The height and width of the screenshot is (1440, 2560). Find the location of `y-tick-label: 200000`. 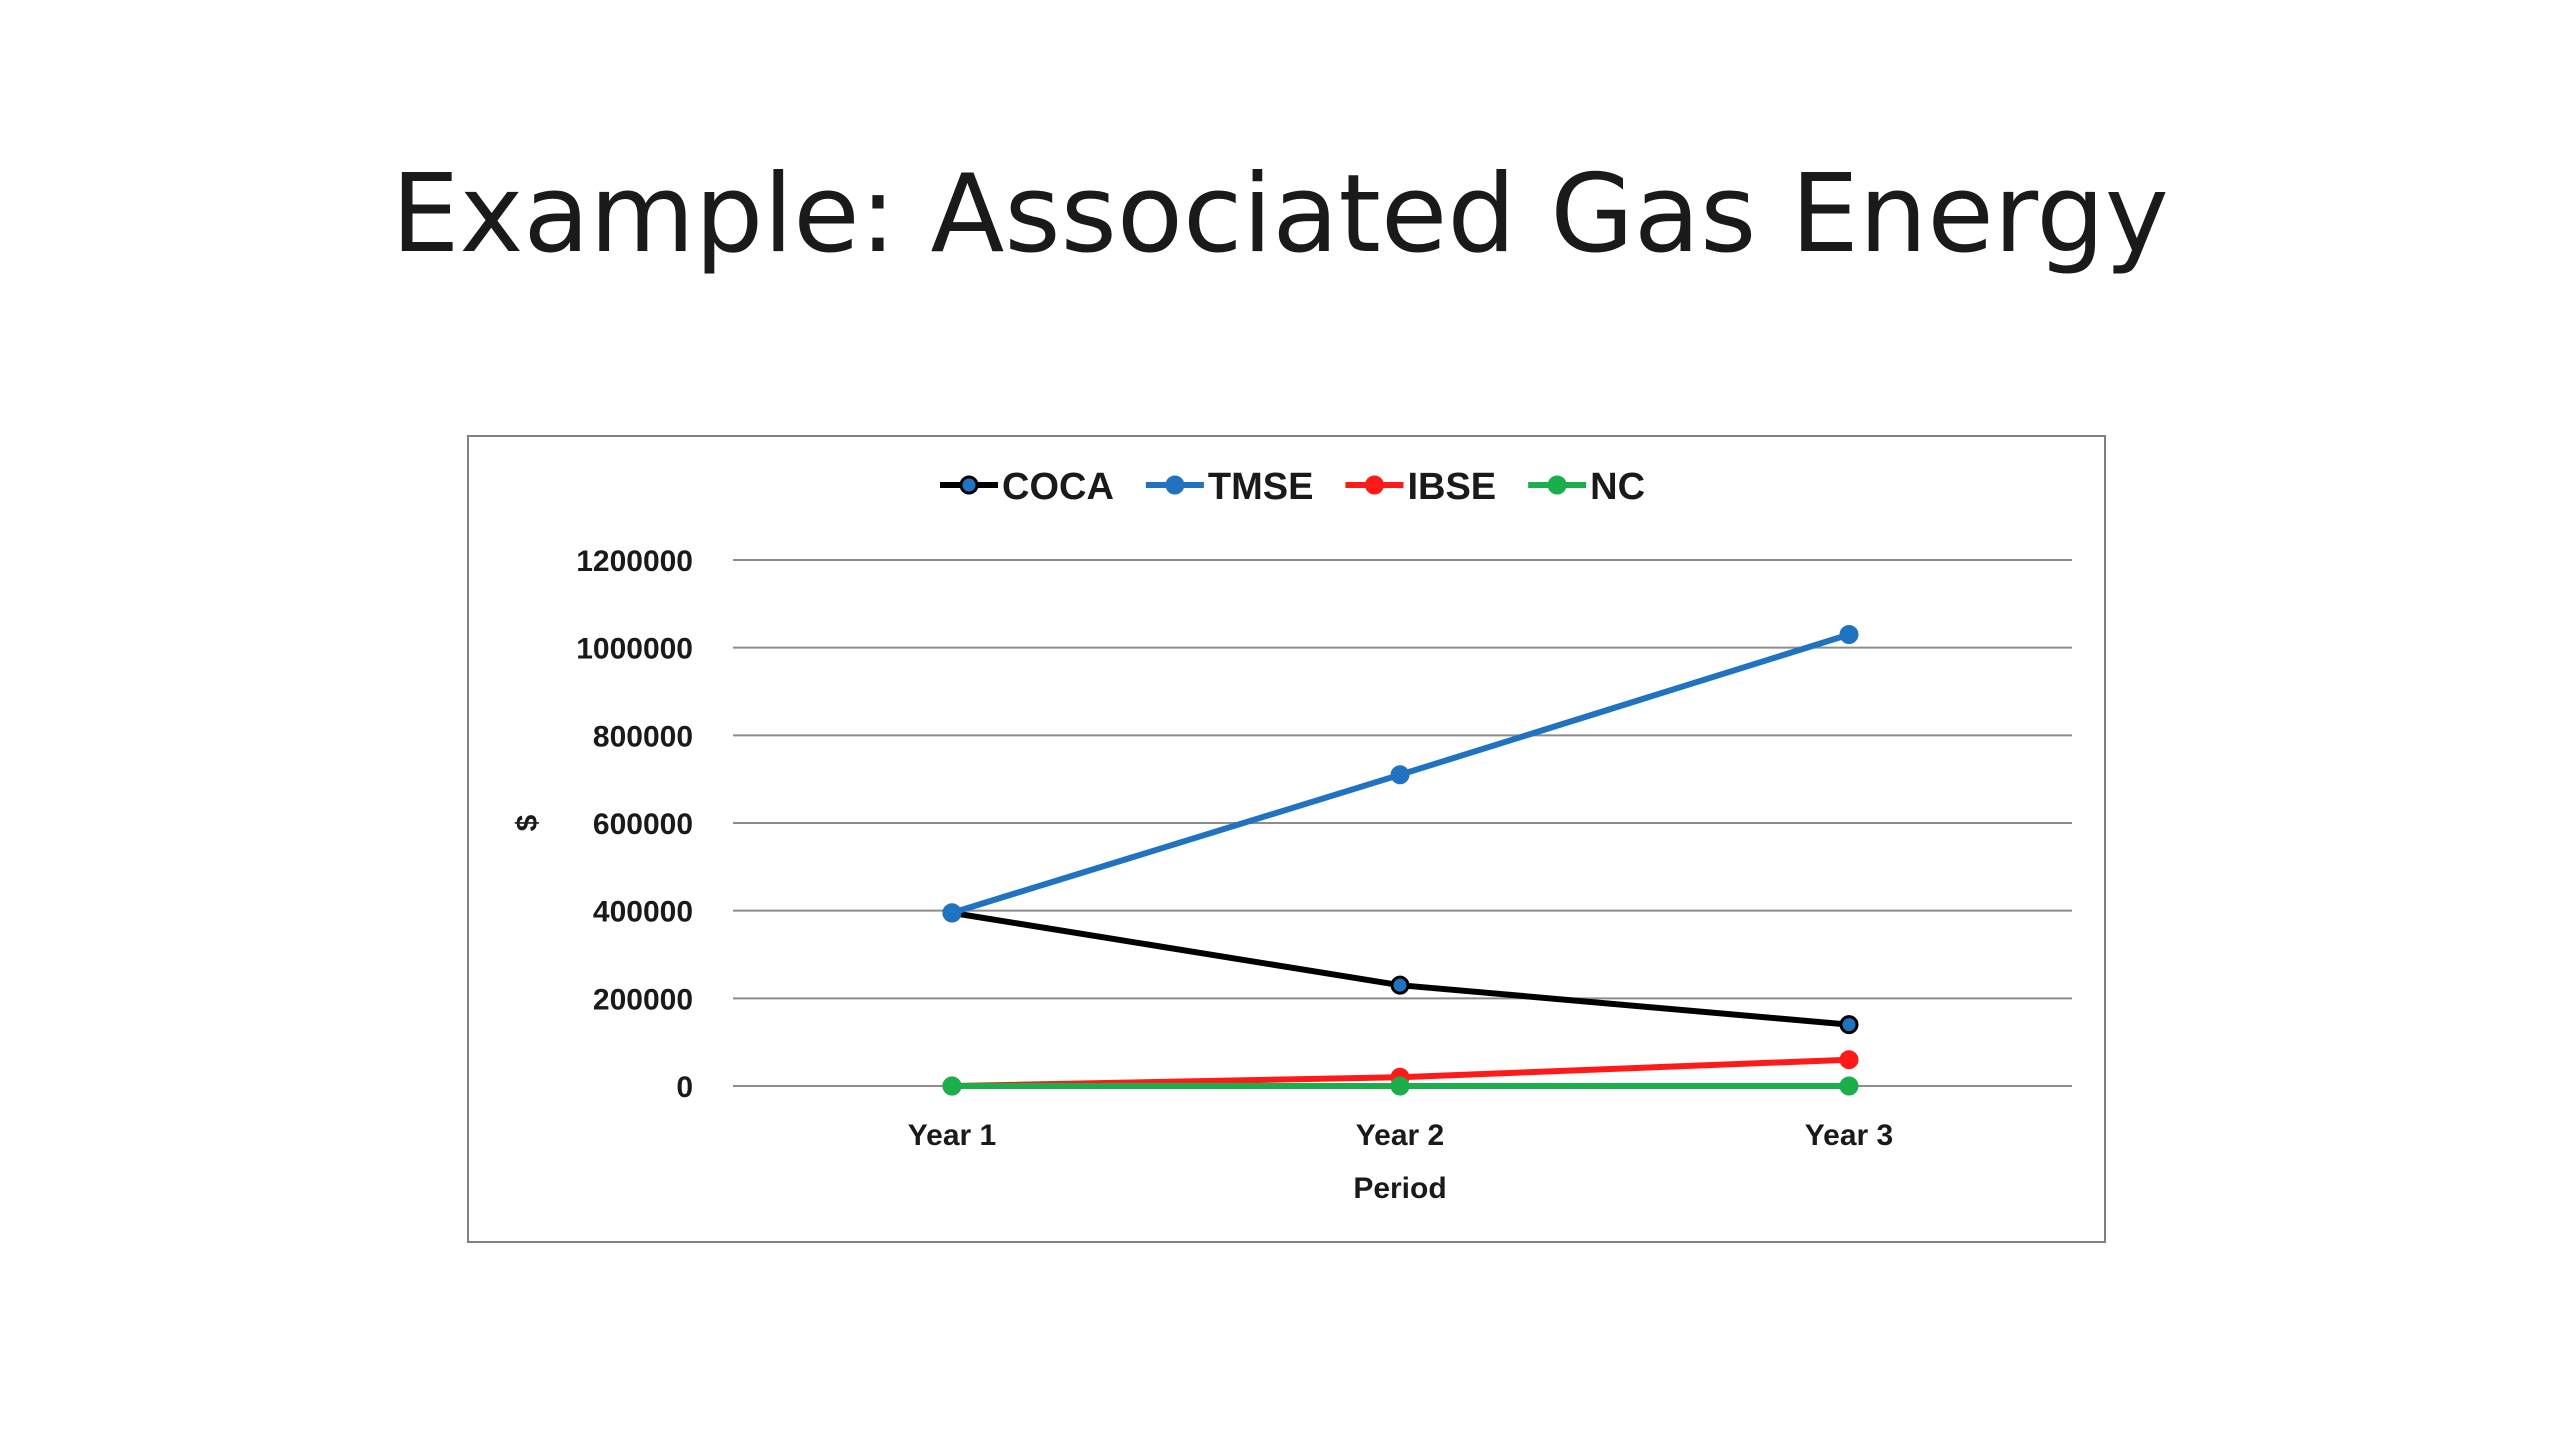

y-tick-label: 200000 is located at coordinates (643, 999).